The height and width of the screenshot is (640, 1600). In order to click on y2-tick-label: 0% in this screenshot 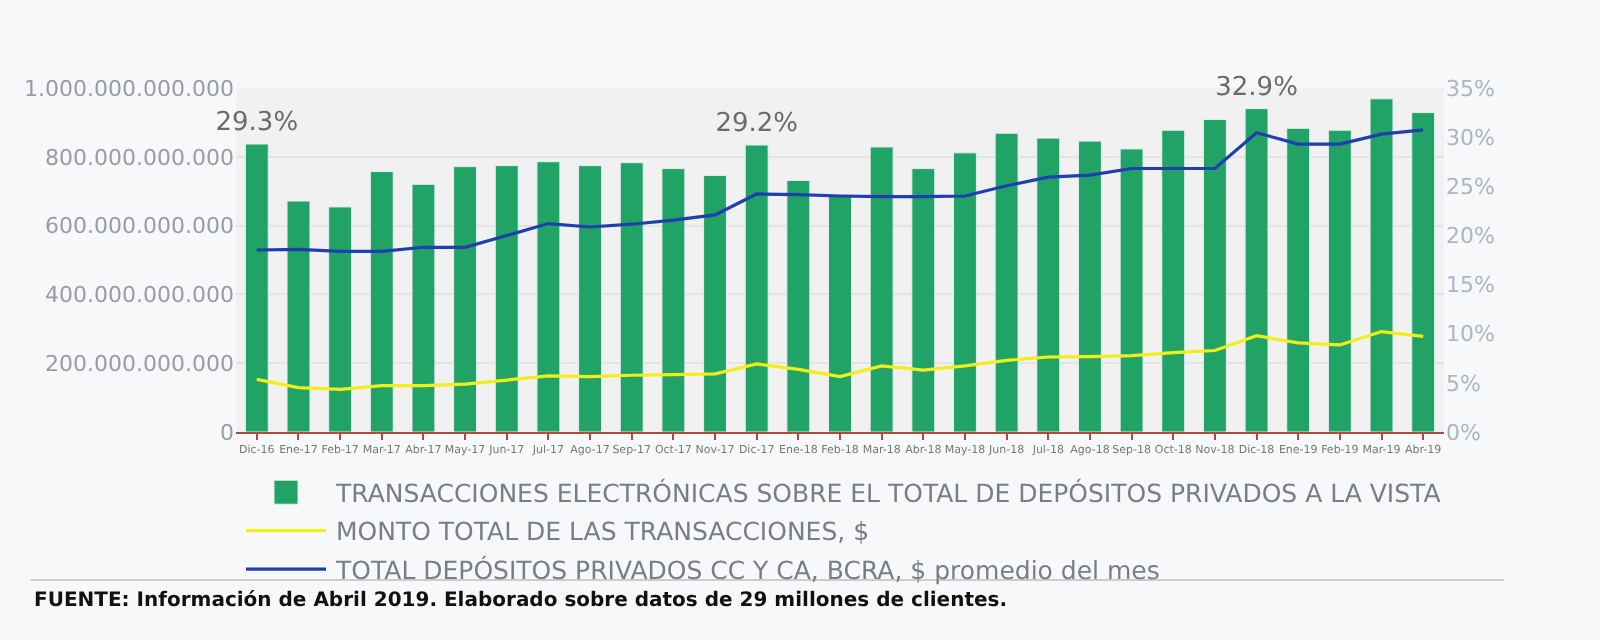, I will do `click(1463, 432)`.